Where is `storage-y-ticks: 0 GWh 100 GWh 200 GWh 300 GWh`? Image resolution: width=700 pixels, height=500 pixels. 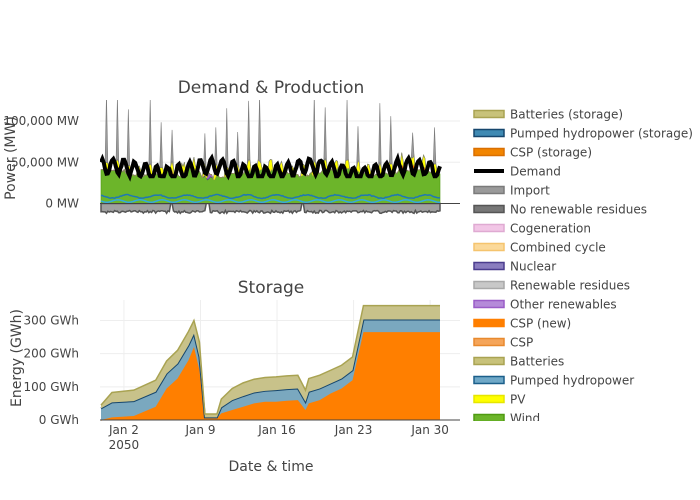
storage-y-ticks: 0 GWh 100 GWh 200 GWh 300 GWh is located at coordinates (52, 371).